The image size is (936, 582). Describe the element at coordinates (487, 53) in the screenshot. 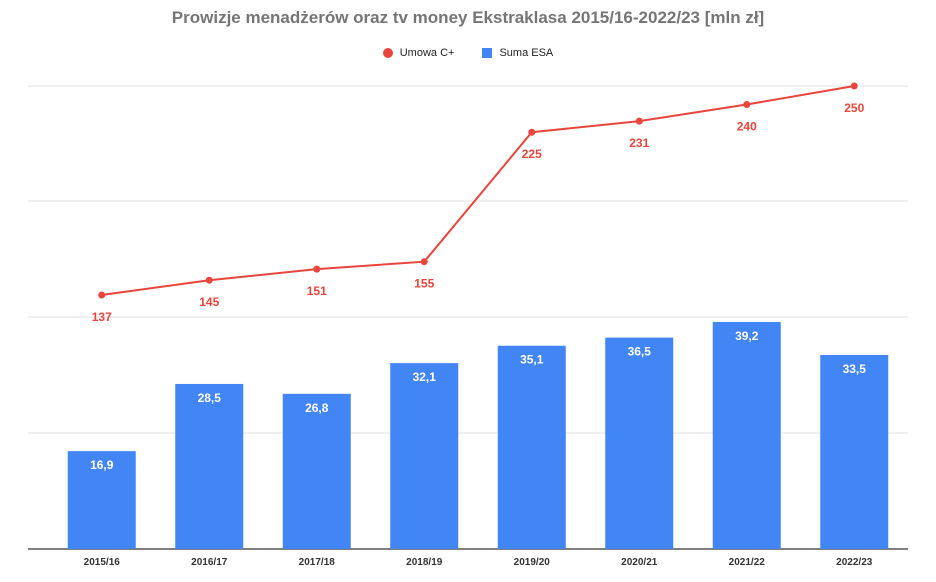

I see `legend-swatch-esa` at that location.